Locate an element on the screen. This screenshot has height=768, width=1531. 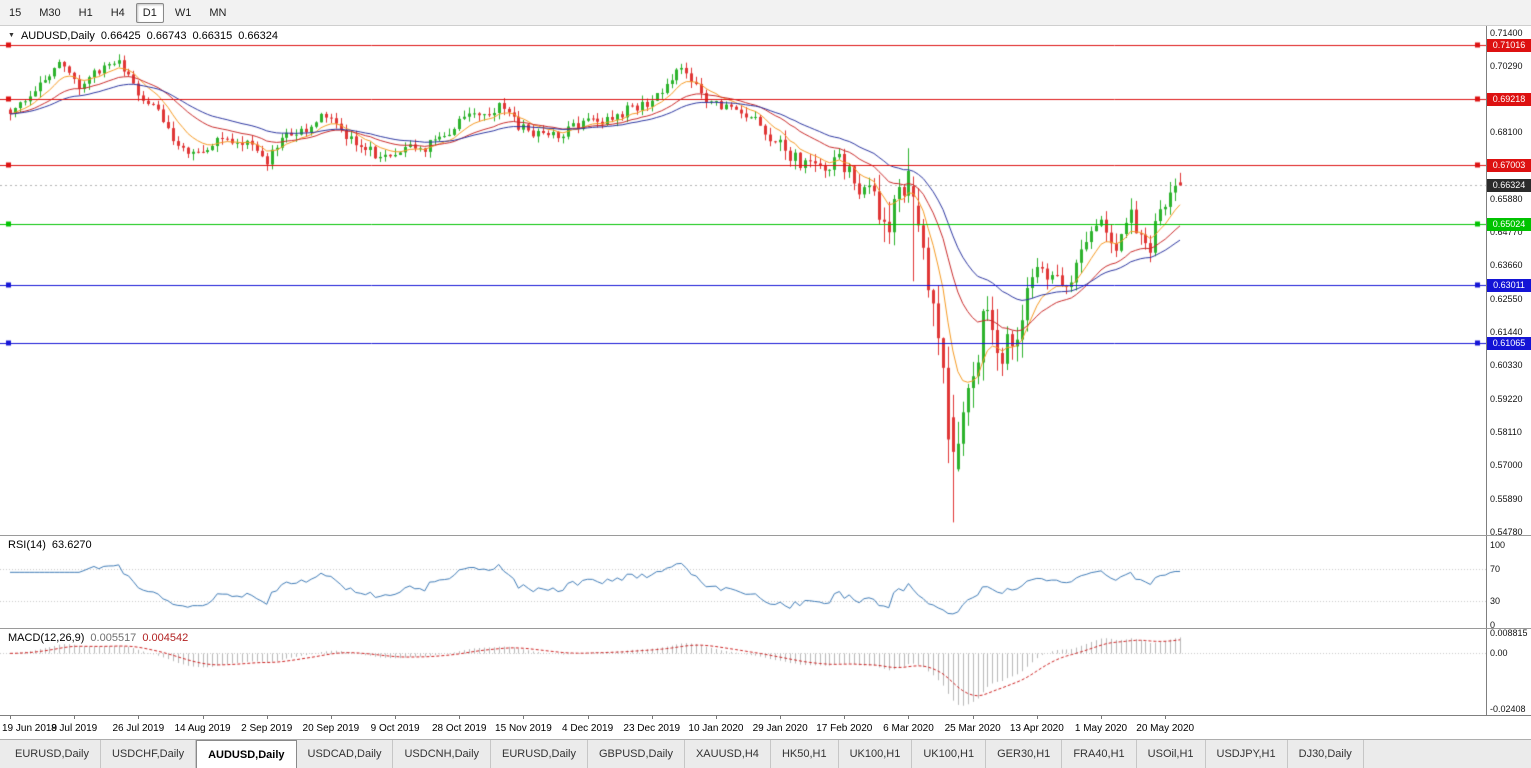
date-axis-label: 28 Oct 2019 is located at coordinates (459, 728).